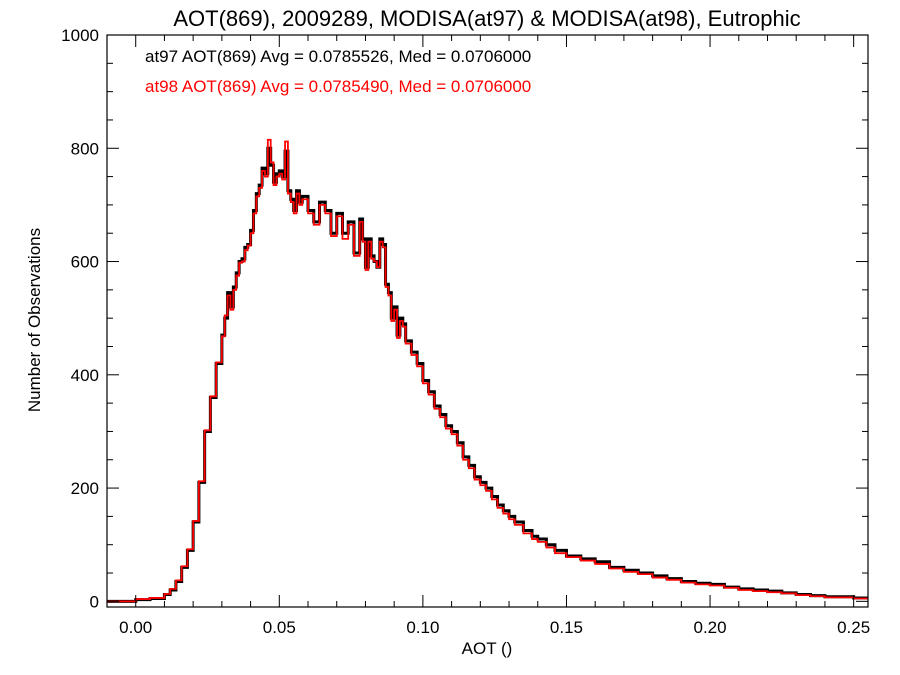  Describe the element at coordinates (487, 648) in the screenshot. I see `x-axis-label: AOT ()` at that location.